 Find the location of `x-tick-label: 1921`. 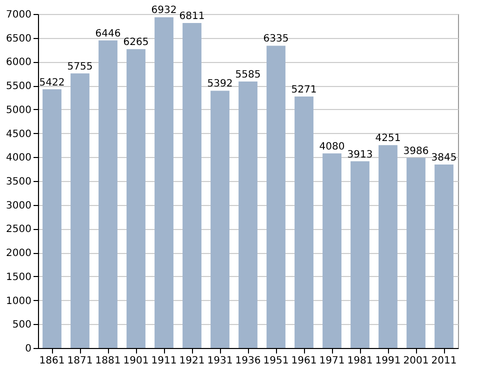

x-tick-label: 1921 is located at coordinates (192, 361).